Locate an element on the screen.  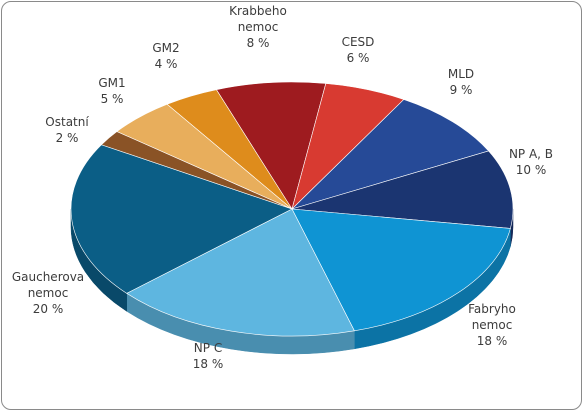
pie-slice-gaucherova-nemoc is located at coordinates (181, 219).